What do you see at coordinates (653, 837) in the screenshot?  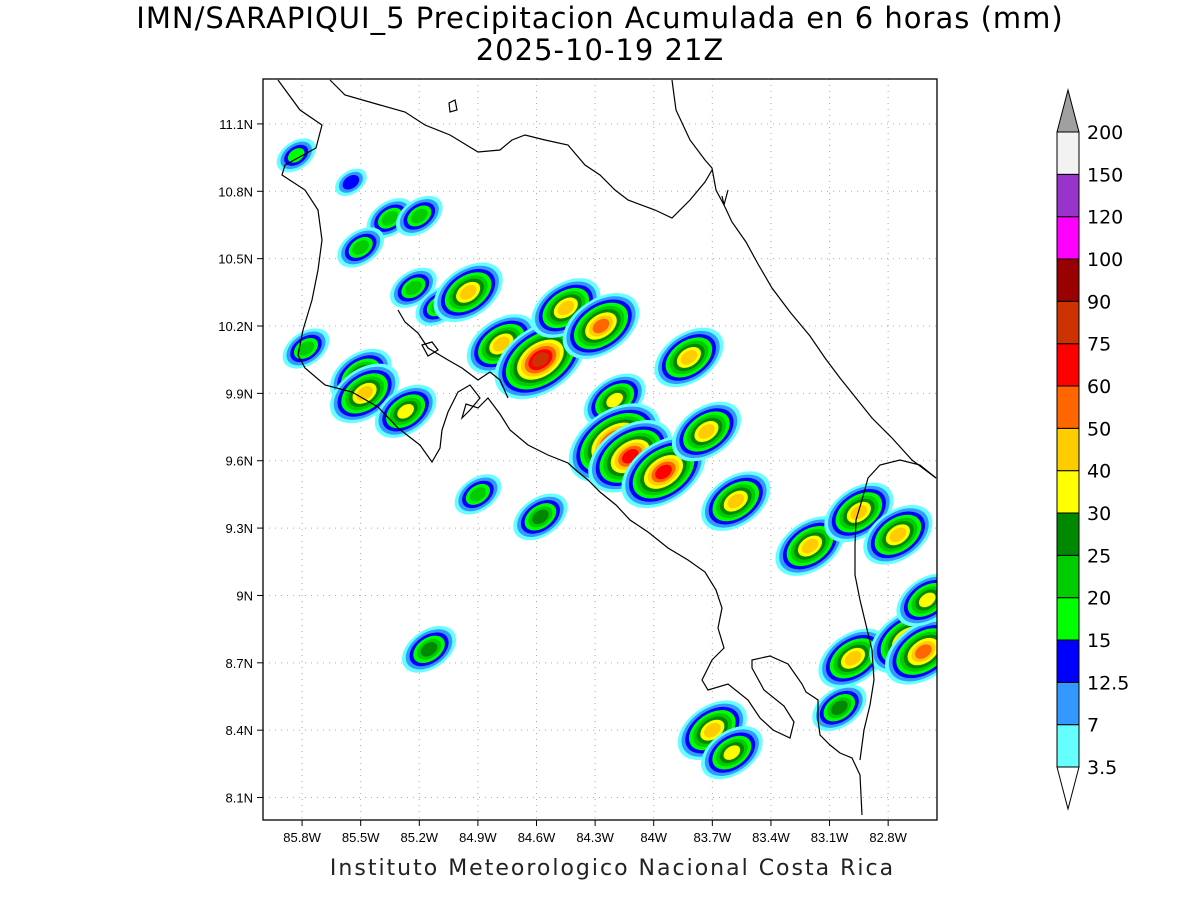 I see `x-tick-label: 84W` at bounding box center [653, 837].